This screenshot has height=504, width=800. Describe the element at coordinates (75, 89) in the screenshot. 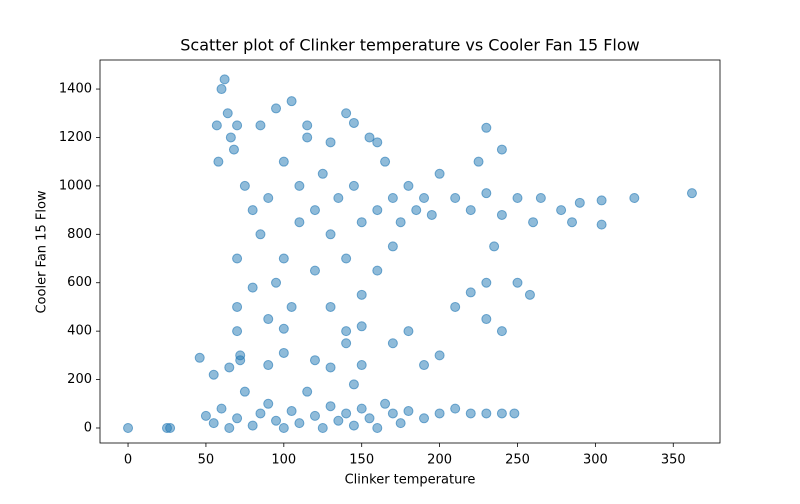

I see `y-tick-label: 1400` at that location.